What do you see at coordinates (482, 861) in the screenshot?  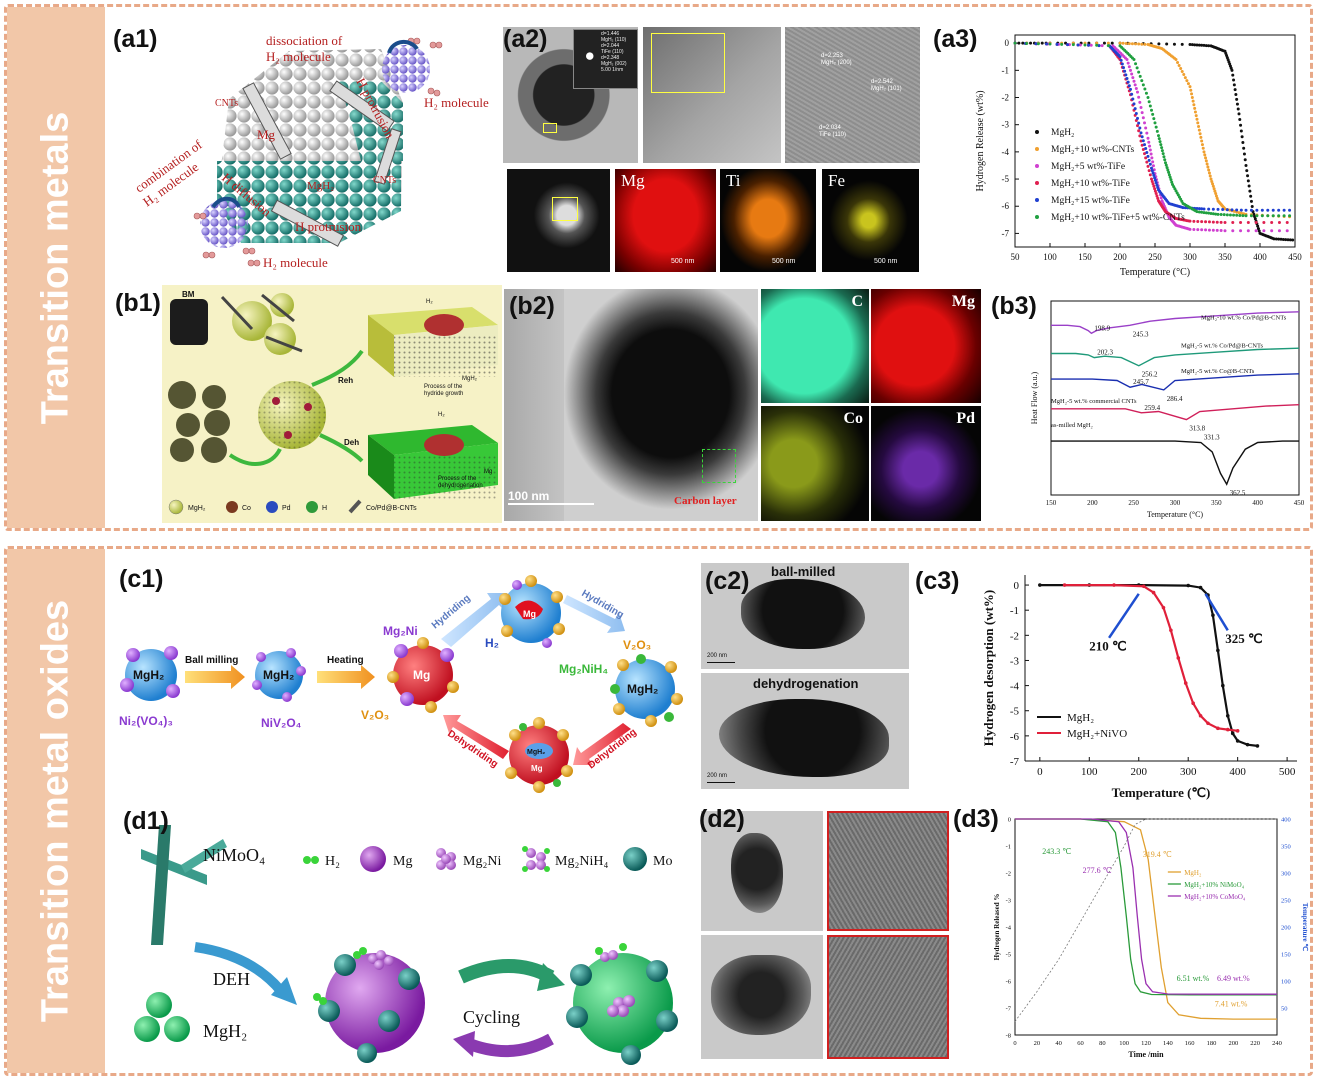 I see `svg-text: Mg₂Ni` at bounding box center [482, 861].